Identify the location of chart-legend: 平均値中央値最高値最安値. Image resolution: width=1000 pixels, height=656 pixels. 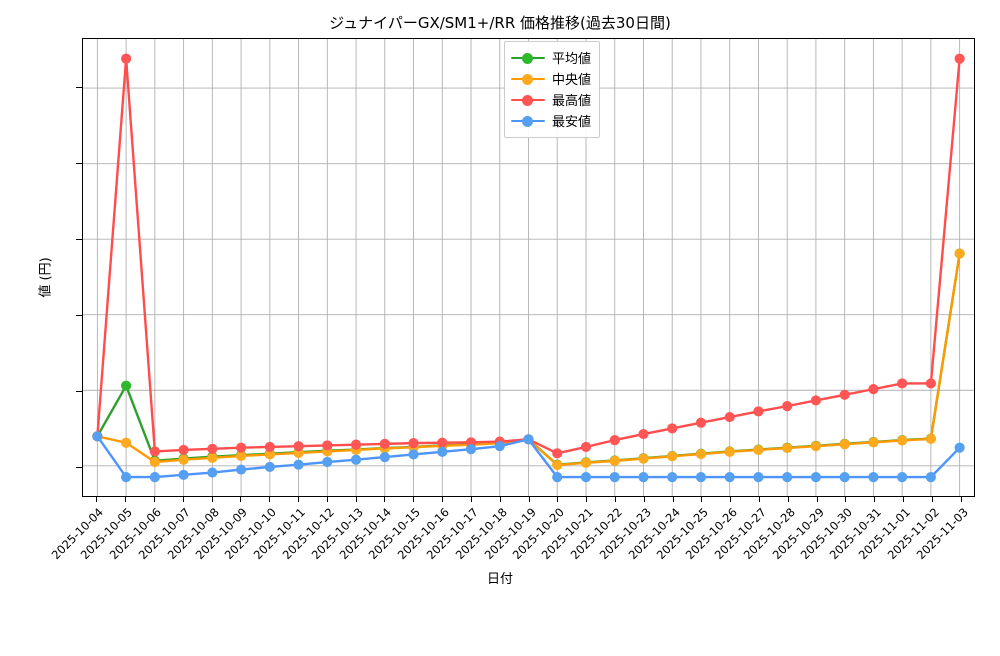
(552, 89).